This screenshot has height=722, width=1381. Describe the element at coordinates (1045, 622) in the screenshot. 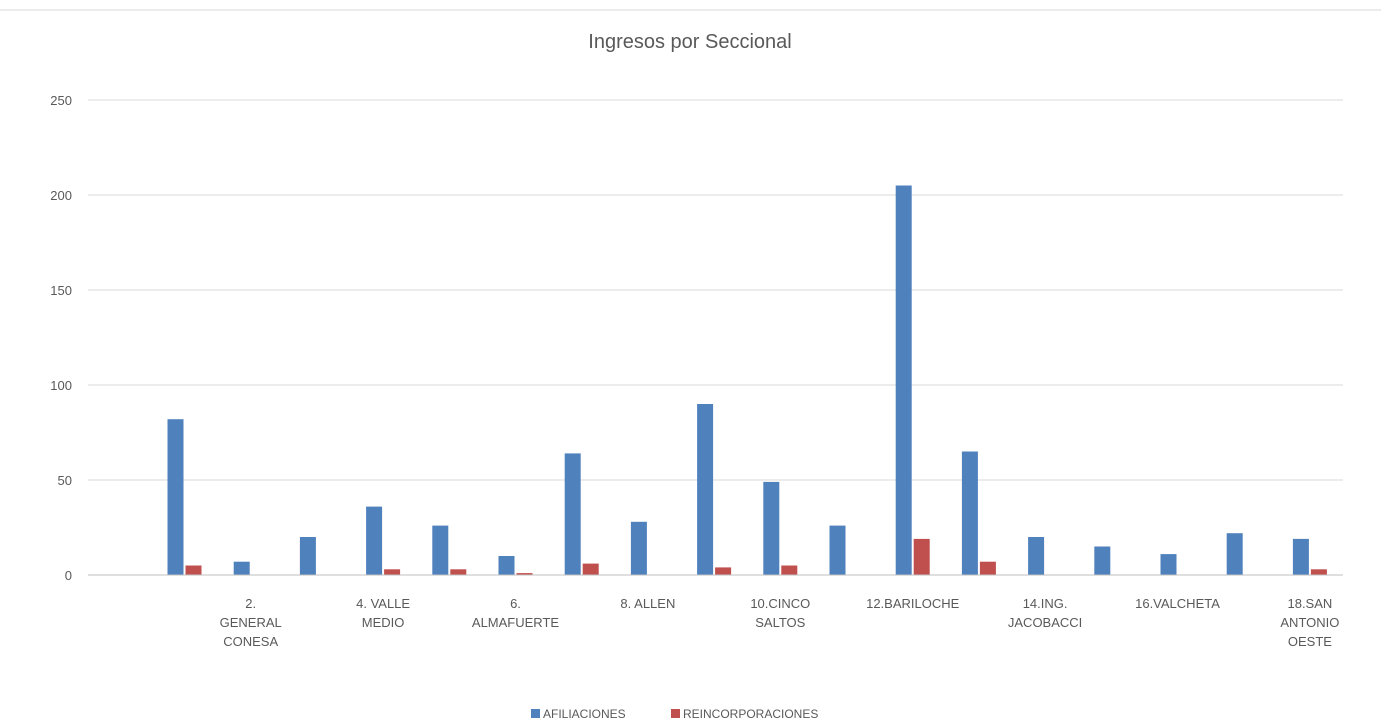

I see `x-tick-label-line: JACOBACCI` at that location.